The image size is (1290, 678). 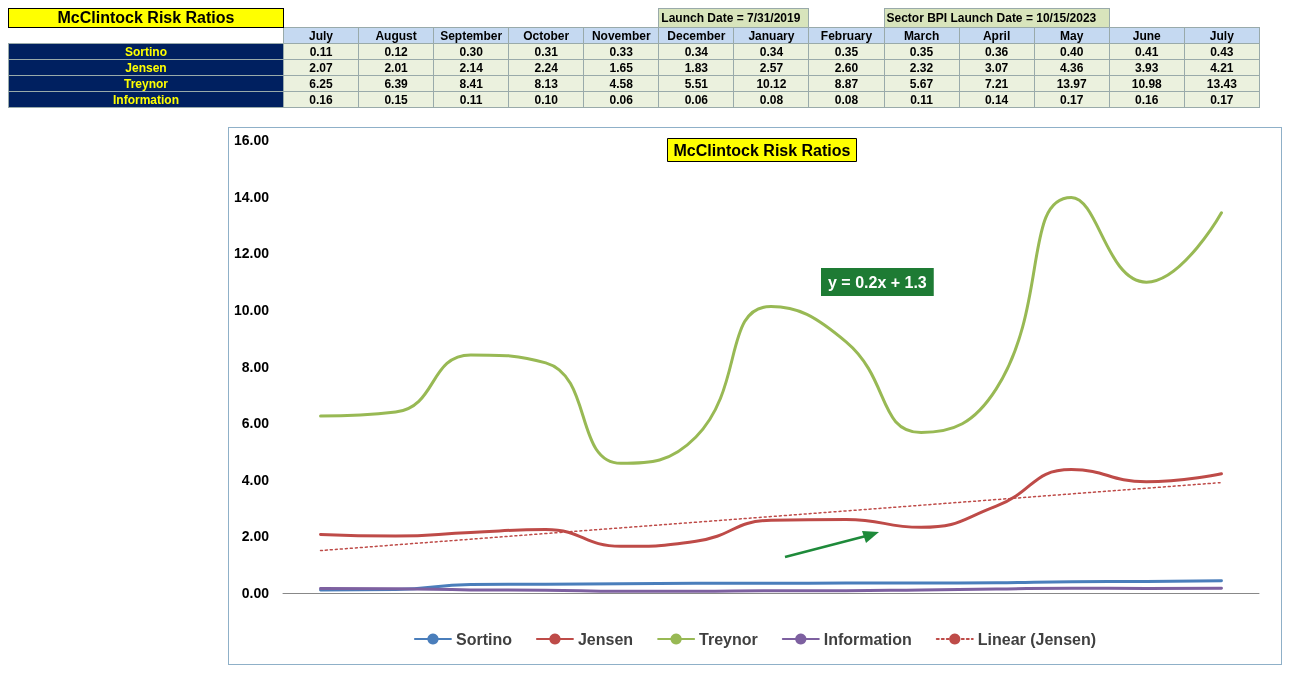 What do you see at coordinates (846, 83) in the screenshot?
I see `data-label: 8.87` at bounding box center [846, 83].